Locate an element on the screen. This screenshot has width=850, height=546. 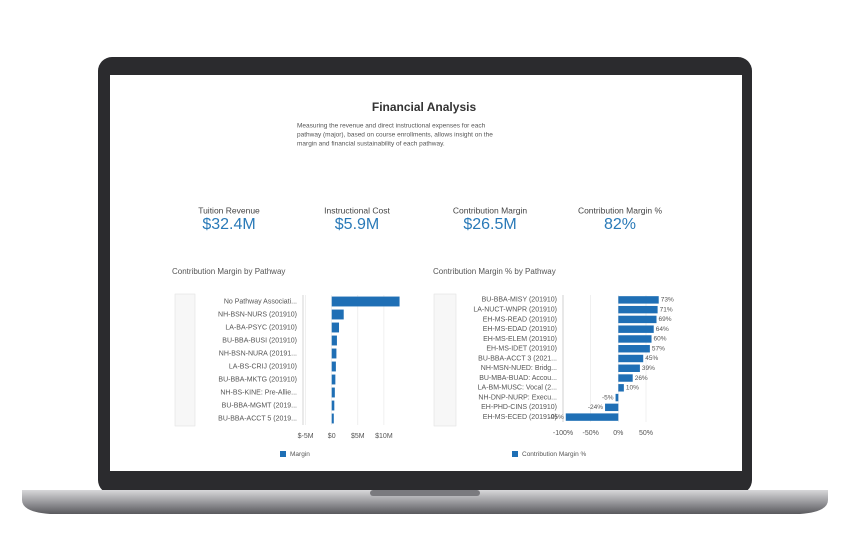
legend-label: Contribution Margin % is located at coordinates (554, 454).